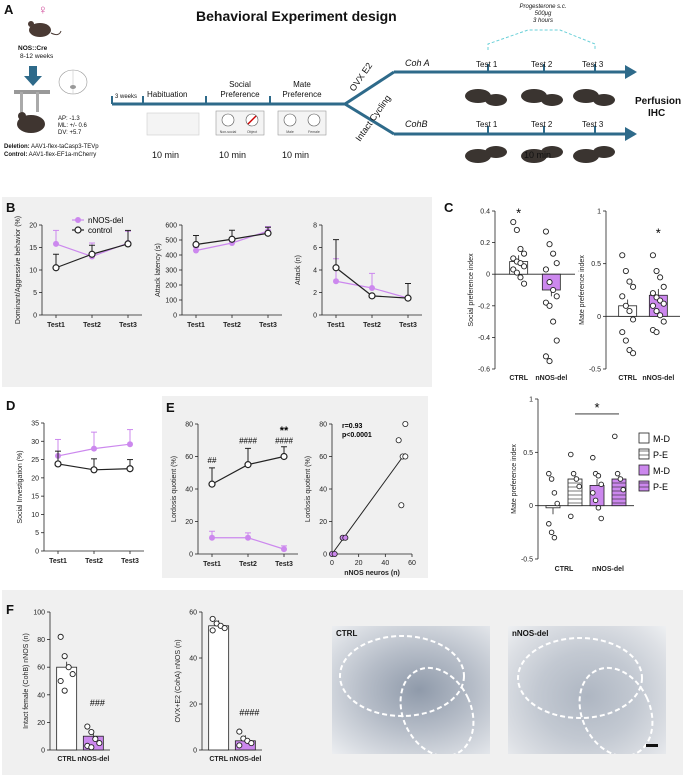 This screenshot has height=777, width=685. I want to click on histology-image-nnos-del: nNOS-del, so click(587, 692).